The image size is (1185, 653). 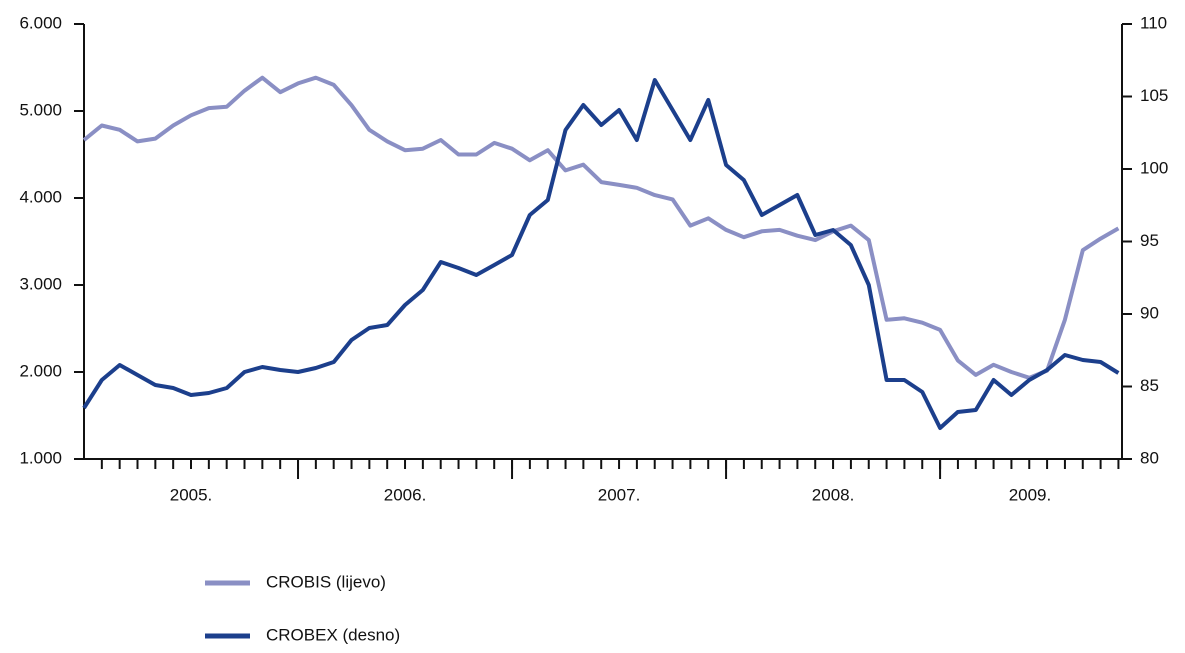 What do you see at coordinates (833, 494) in the screenshot?
I see `x-label: 2008.` at bounding box center [833, 494].